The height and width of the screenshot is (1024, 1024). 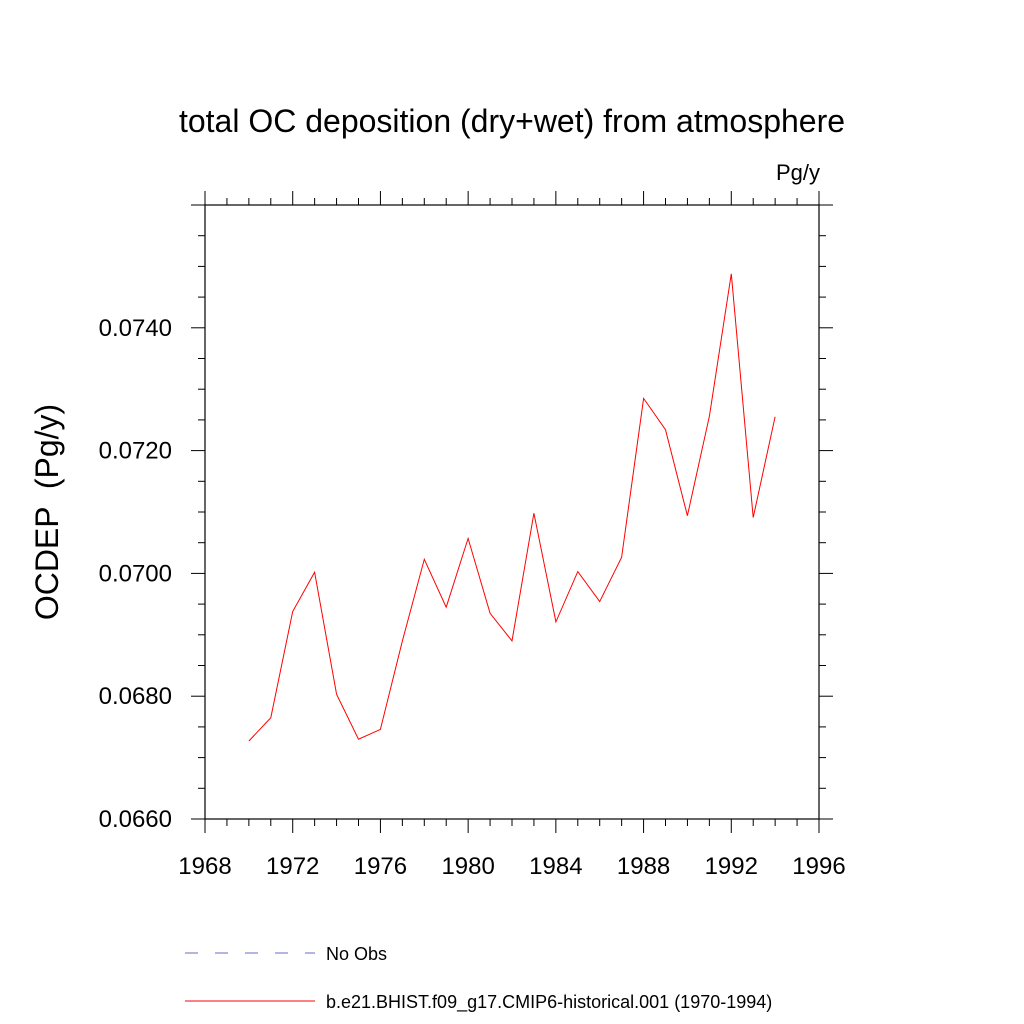 I want to click on y-axis-label: OCDEP (Pg/y), so click(x=47, y=512).